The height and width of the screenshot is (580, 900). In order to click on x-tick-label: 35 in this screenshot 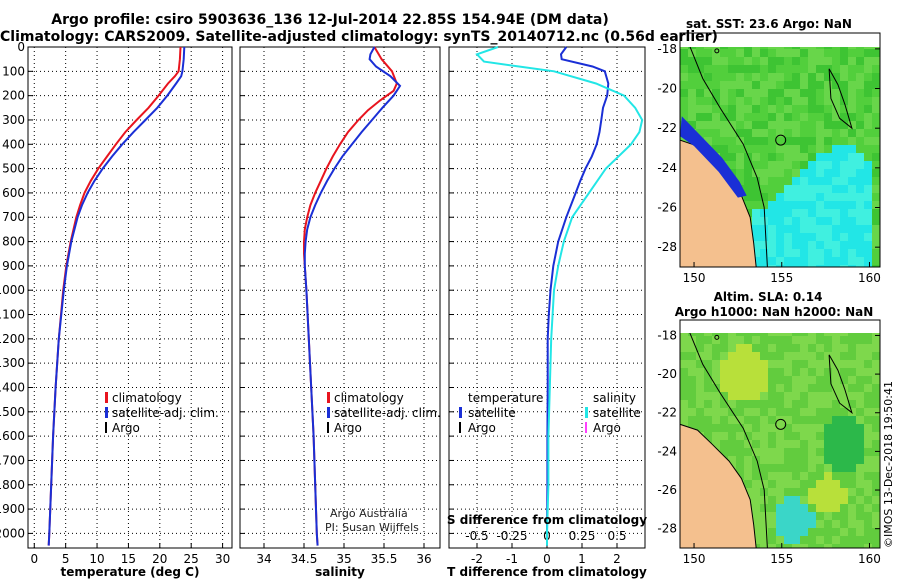, I will do `click(343, 559)`.